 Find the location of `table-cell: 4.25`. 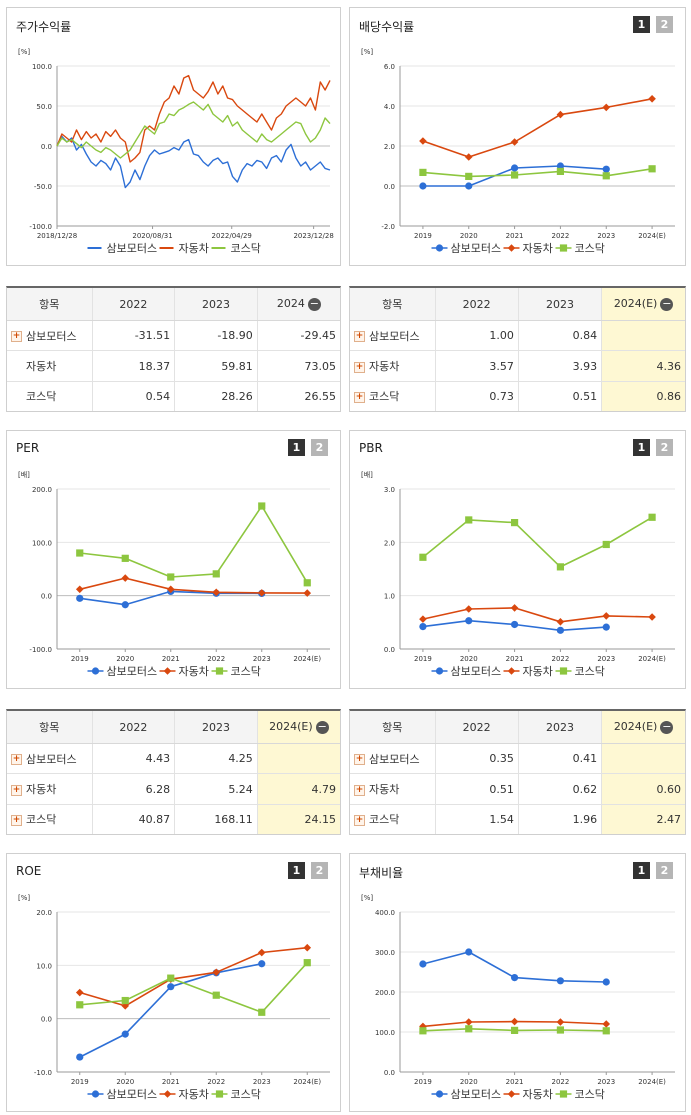

table-cell: 4.25 is located at coordinates (216, 759).